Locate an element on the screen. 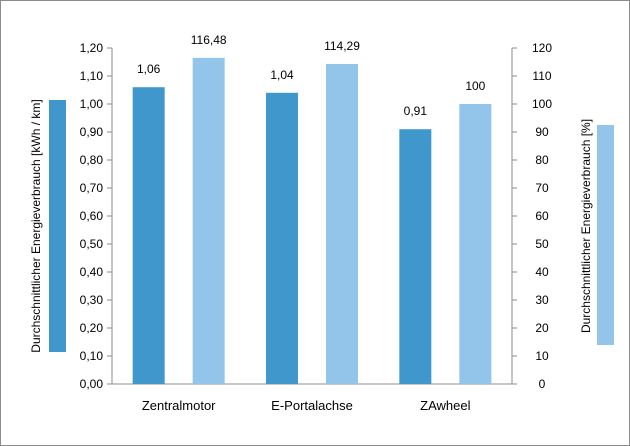 The width and height of the screenshot is (630, 446). right-tick-label: 80 is located at coordinates (542, 160).